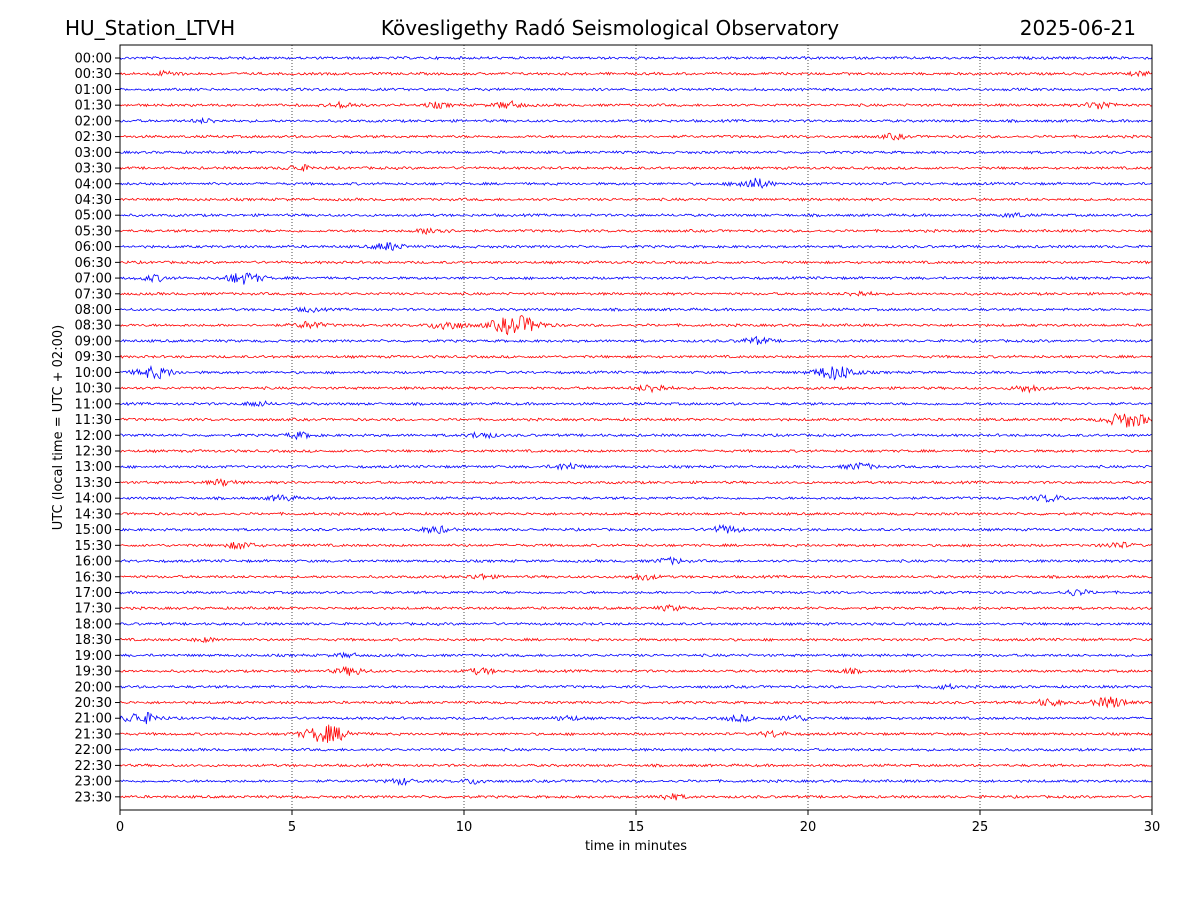 This screenshot has height=900, width=1200. What do you see at coordinates (636, 670) in the screenshot?
I see `trace-1930` at bounding box center [636, 670].